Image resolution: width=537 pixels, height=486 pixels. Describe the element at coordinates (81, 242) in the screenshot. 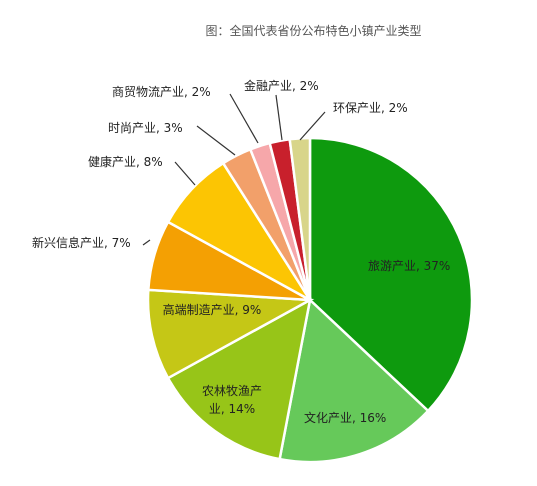

I see `slice-label-5: 新兴信息产业, 7%` at that location.